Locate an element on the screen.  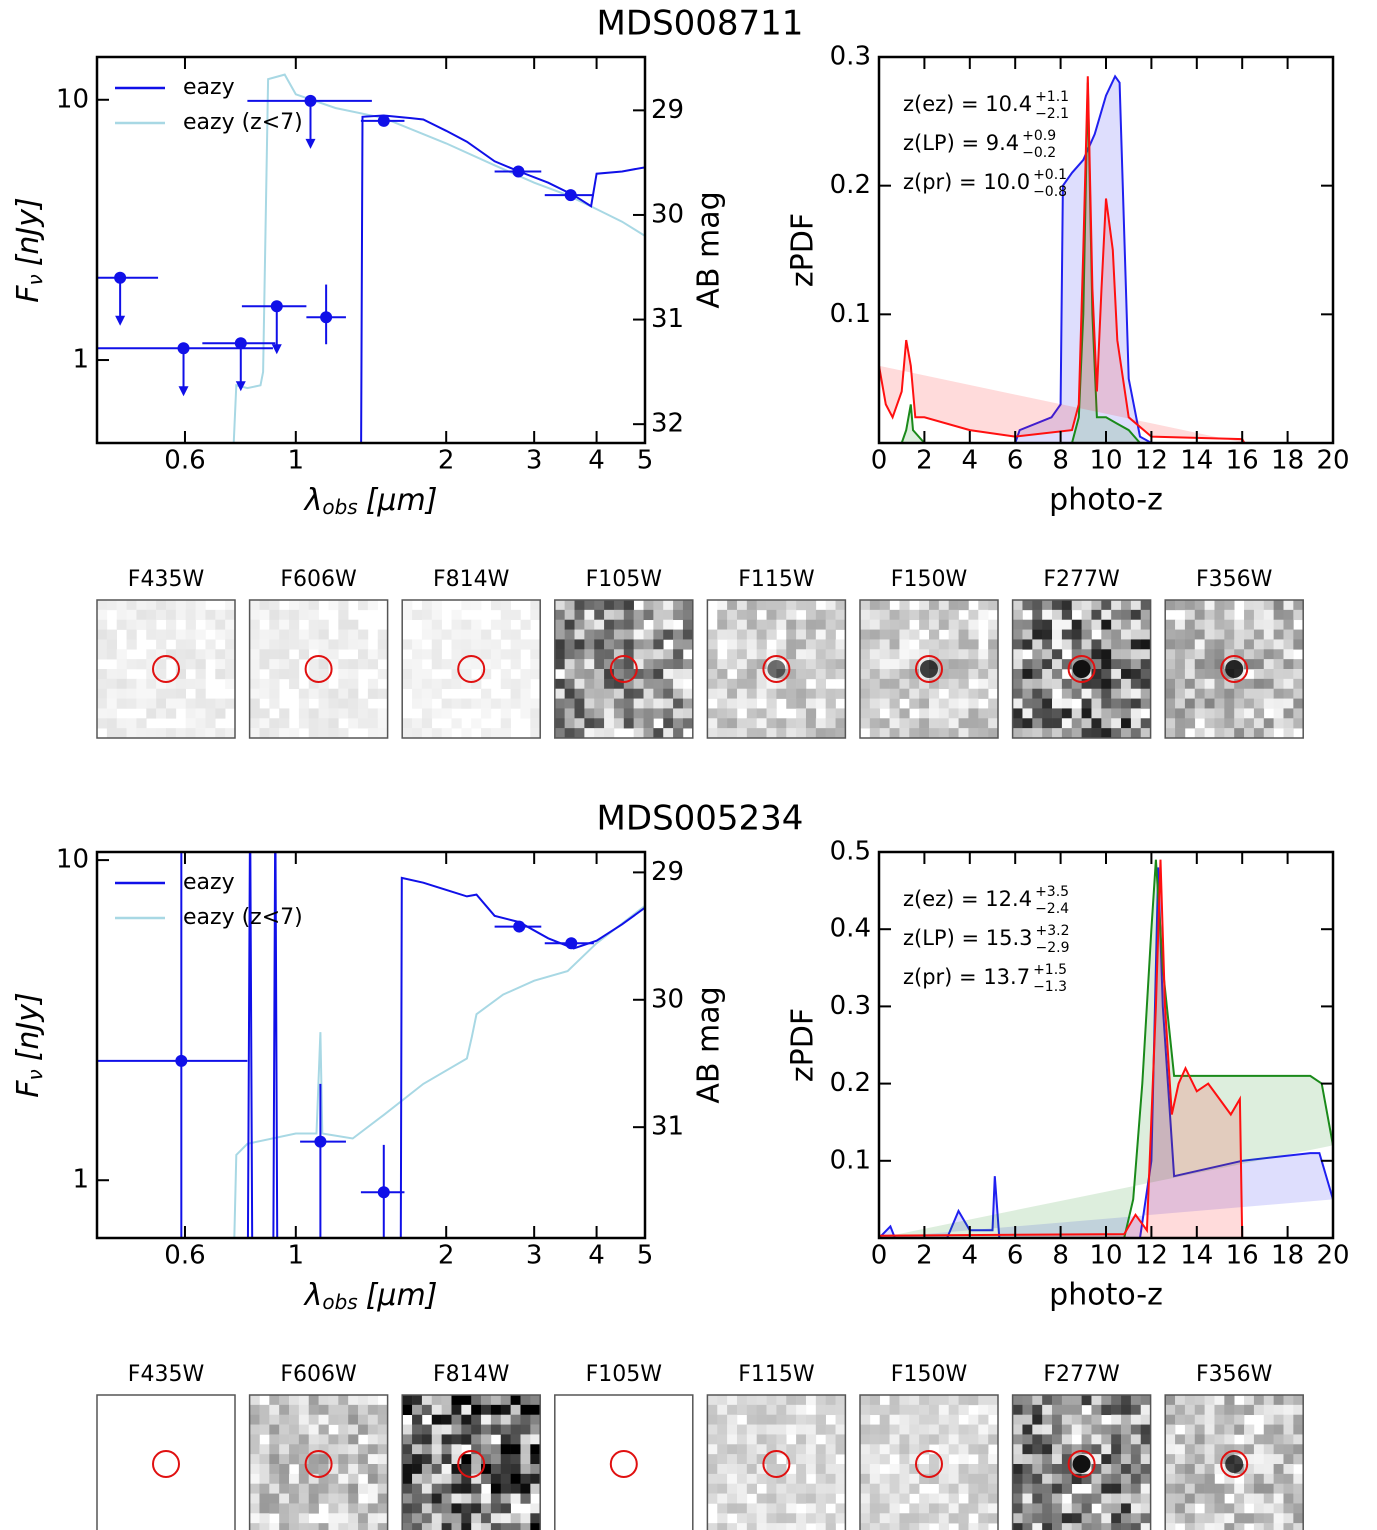
y-tick-label: 10 is located at coordinates (72, 99).